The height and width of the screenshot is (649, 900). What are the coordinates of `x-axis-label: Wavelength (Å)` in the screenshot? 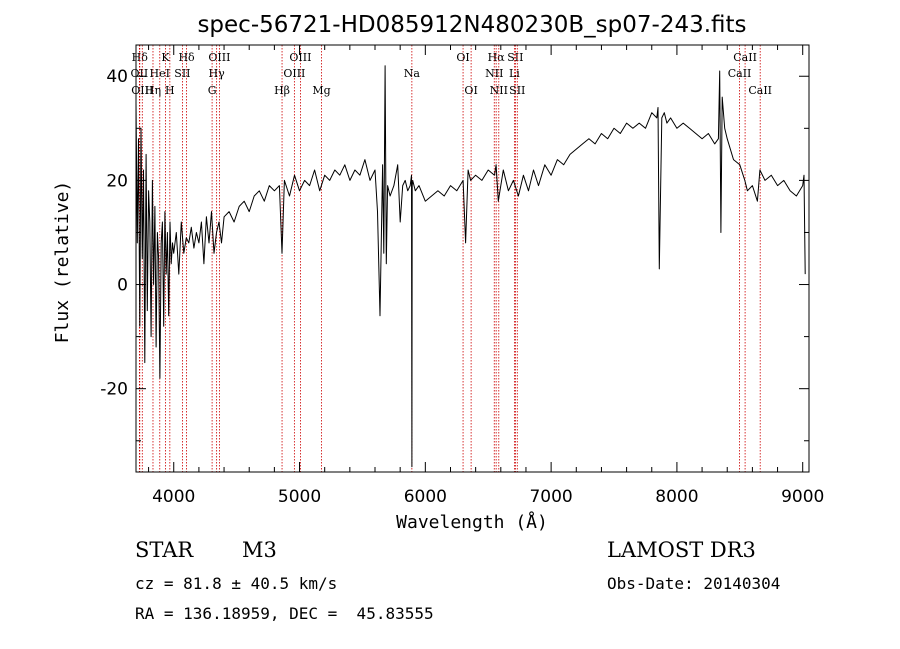 It's located at (472, 522).